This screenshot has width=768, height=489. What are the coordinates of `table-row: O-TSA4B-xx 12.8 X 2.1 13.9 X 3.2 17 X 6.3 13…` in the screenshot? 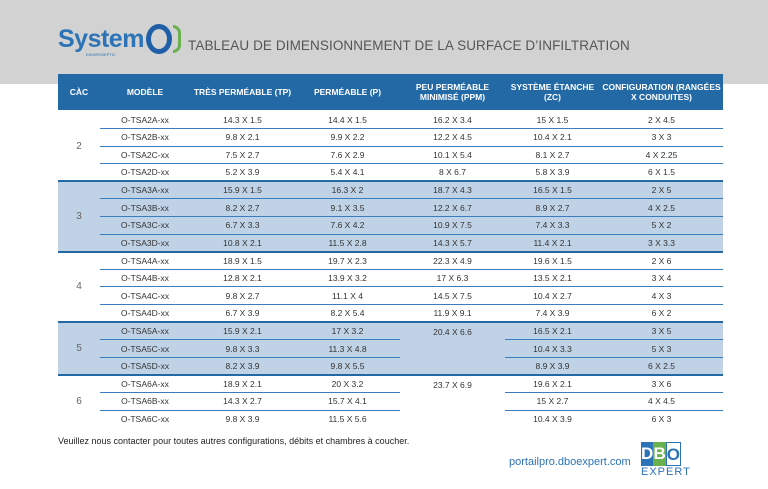 It's located at (390, 277).